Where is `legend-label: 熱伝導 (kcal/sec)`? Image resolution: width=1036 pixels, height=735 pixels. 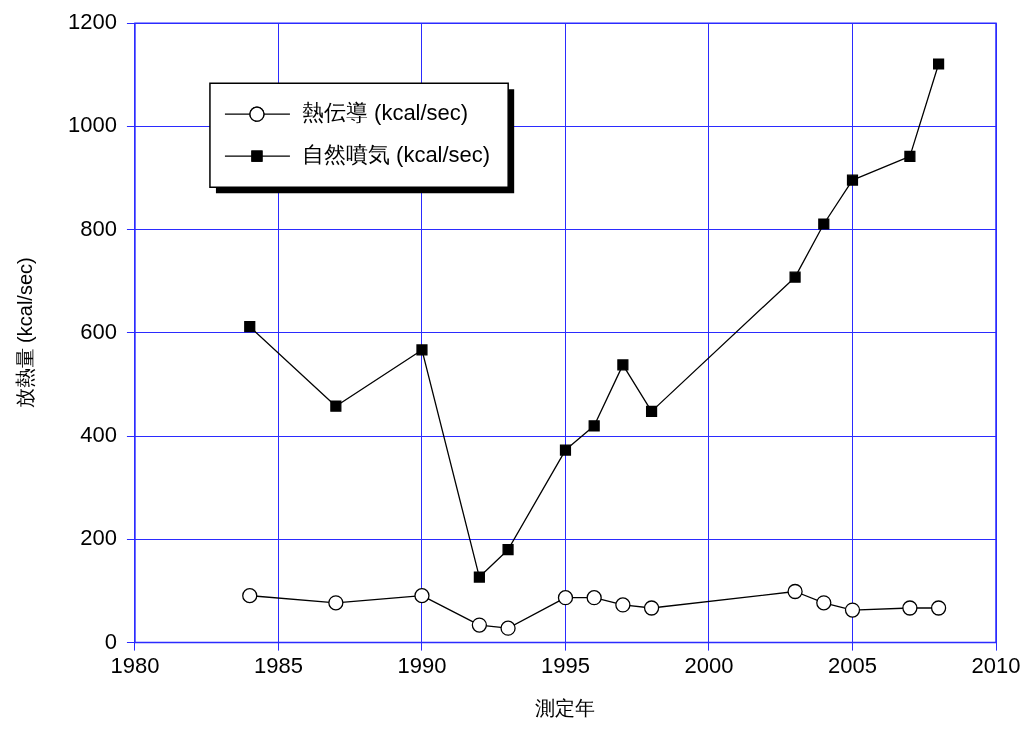 legend-label: 熱伝導 (kcal/sec) is located at coordinates (385, 113).